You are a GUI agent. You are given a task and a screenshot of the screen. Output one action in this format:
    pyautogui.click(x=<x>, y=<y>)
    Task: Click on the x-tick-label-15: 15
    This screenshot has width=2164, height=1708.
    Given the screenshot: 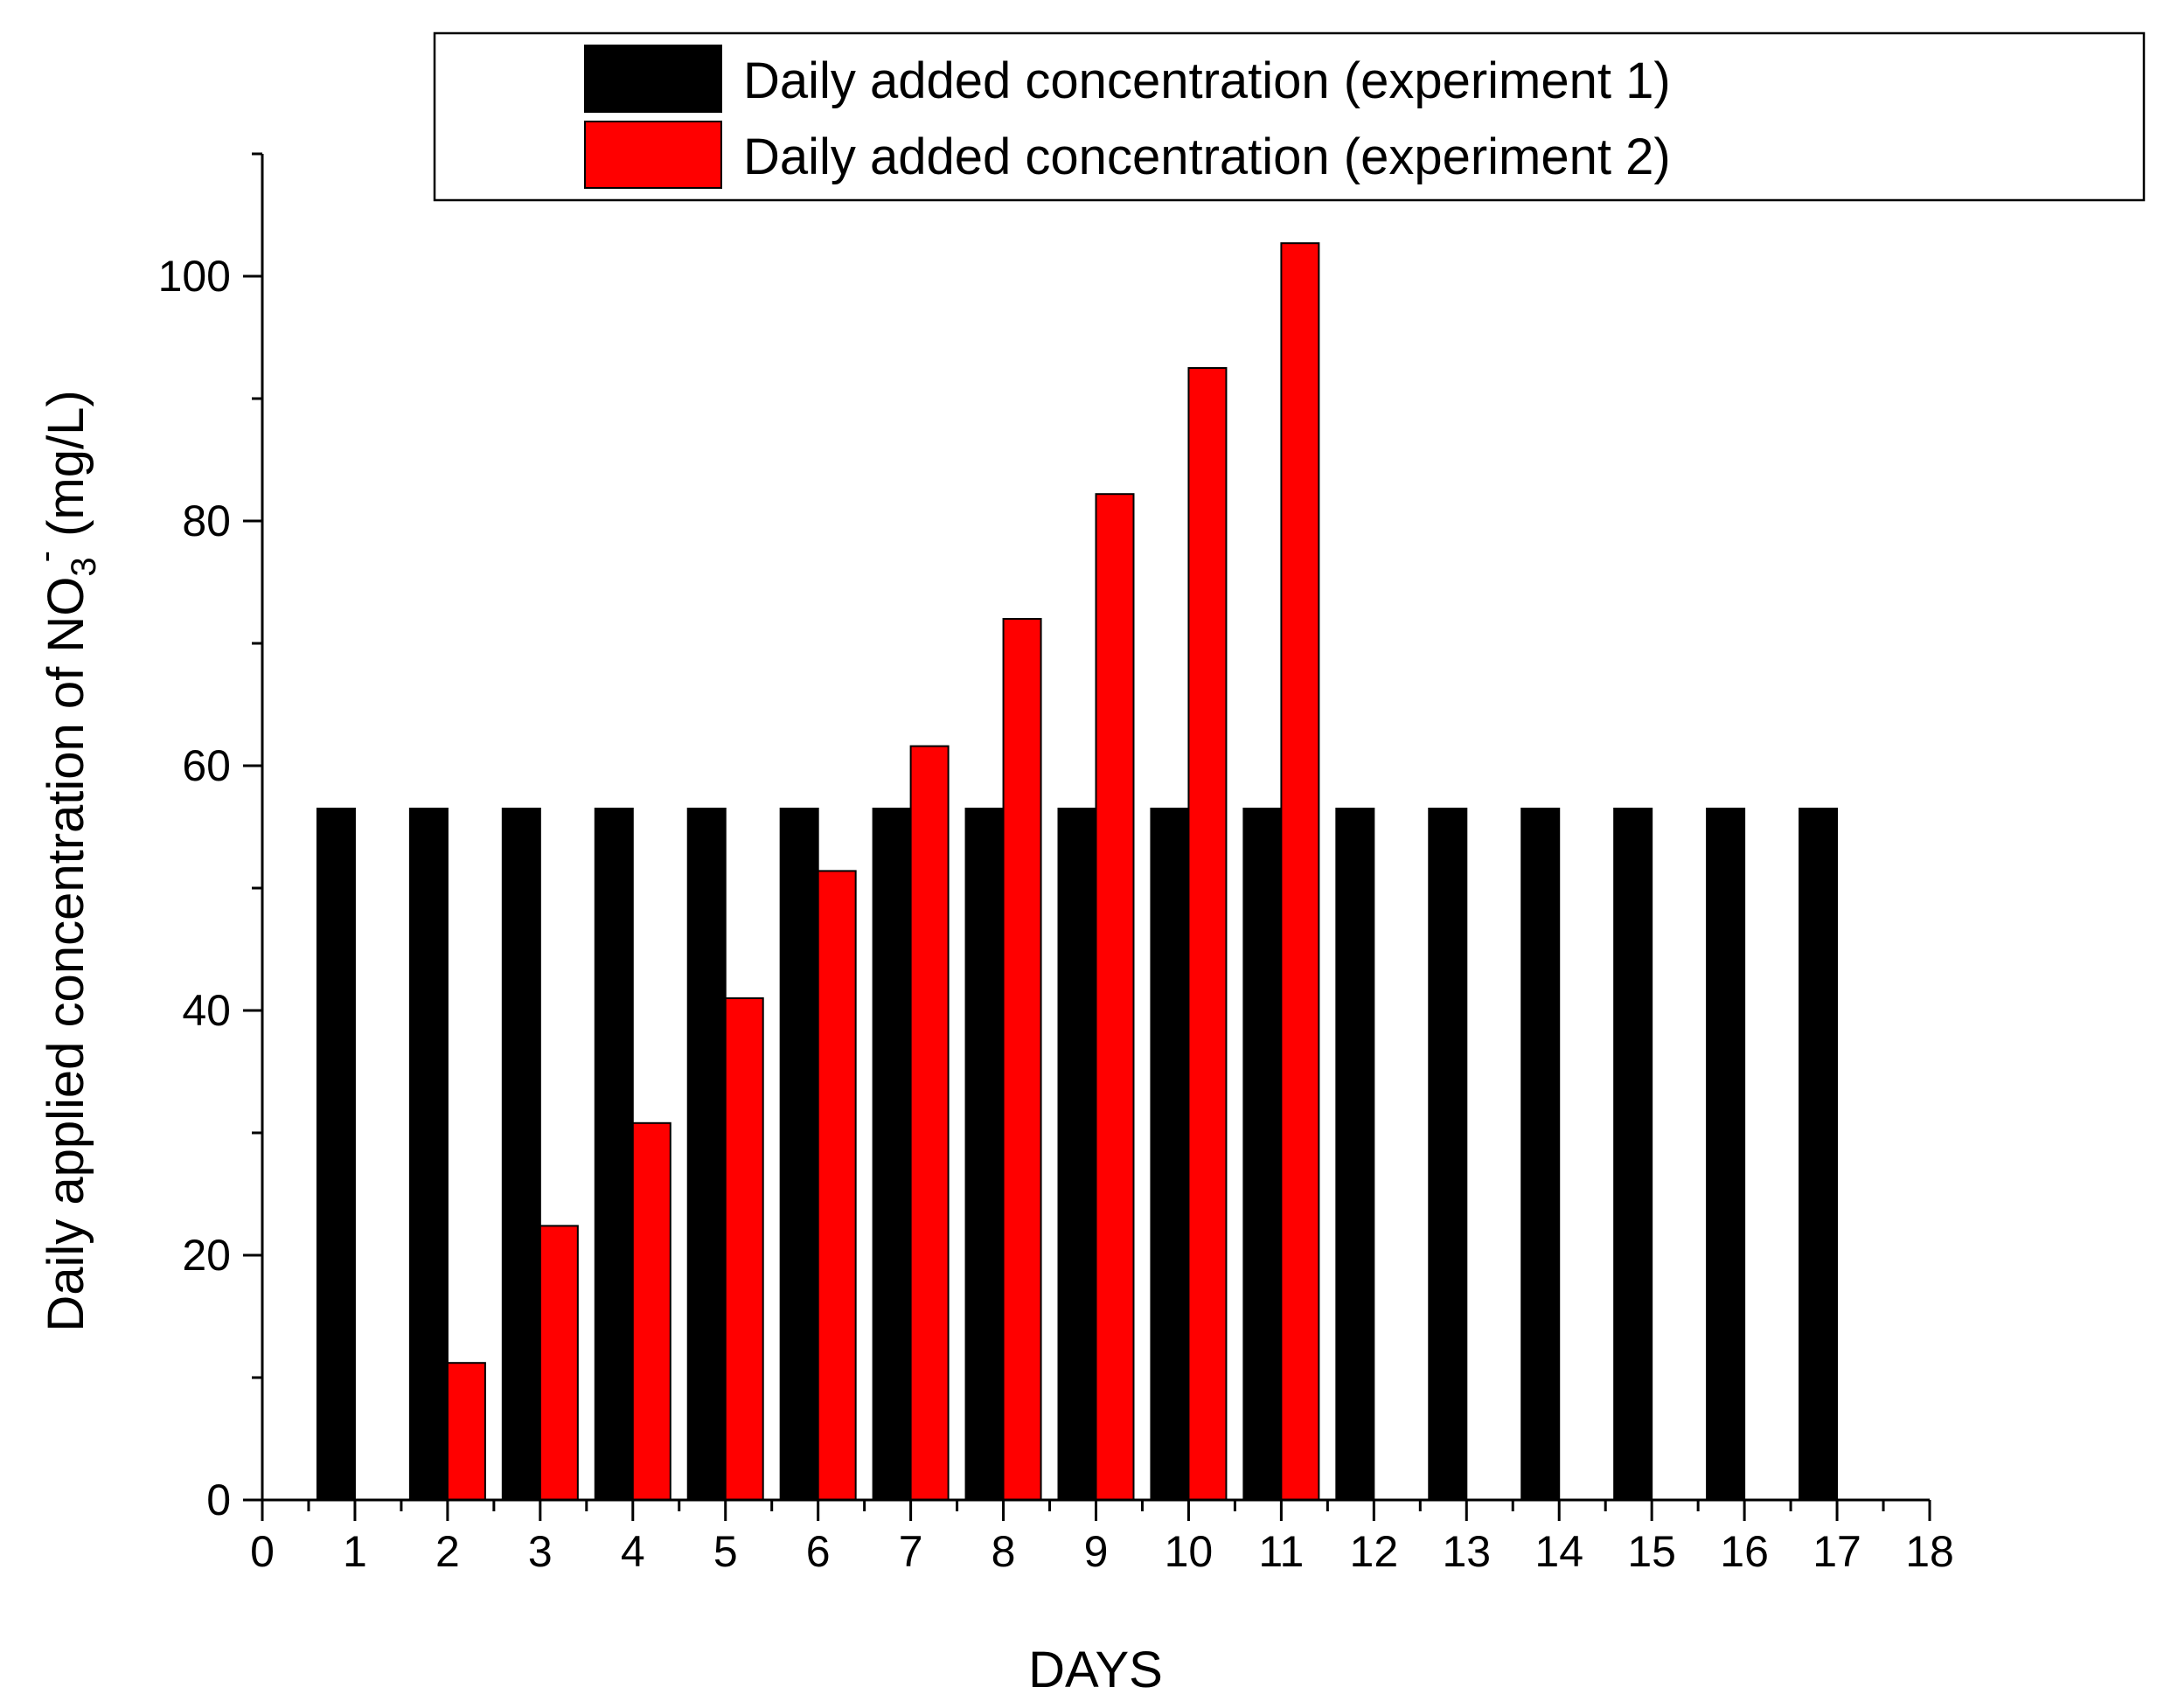 What is the action you would take?
    pyautogui.click(x=1651, y=1552)
    